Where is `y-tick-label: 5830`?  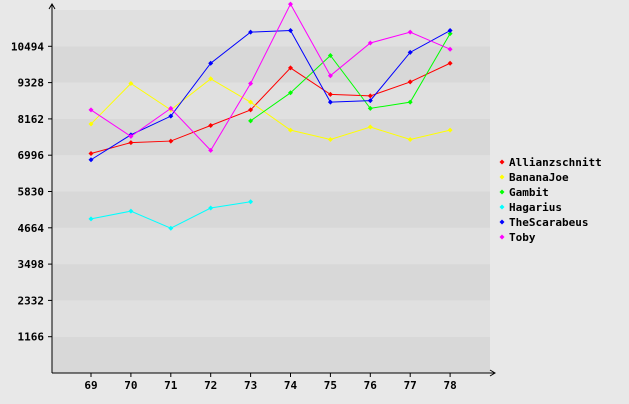
y-tick-label: 5830 is located at coordinates (31, 192).